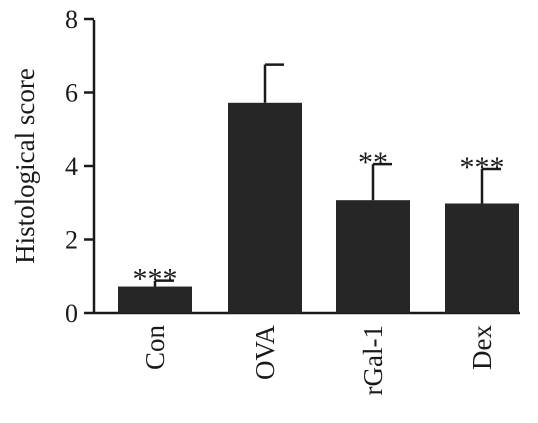 This screenshot has width=538, height=423. What do you see at coordinates (155, 348) in the screenshot?
I see `category-label: Con` at bounding box center [155, 348].